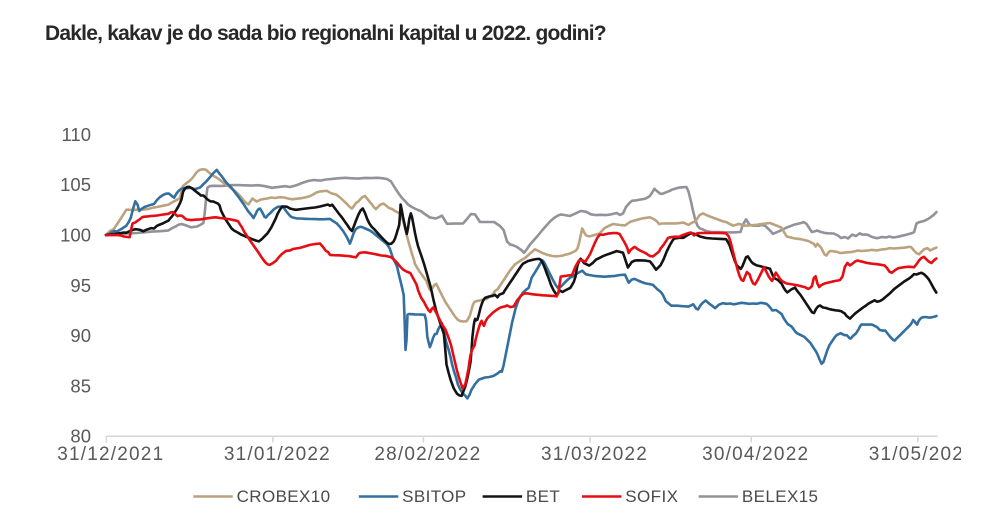 The width and height of the screenshot is (1000, 526). Describe the element at coordinates (543, 496) in the screenshot. I see `svg-text: BET` at that location.